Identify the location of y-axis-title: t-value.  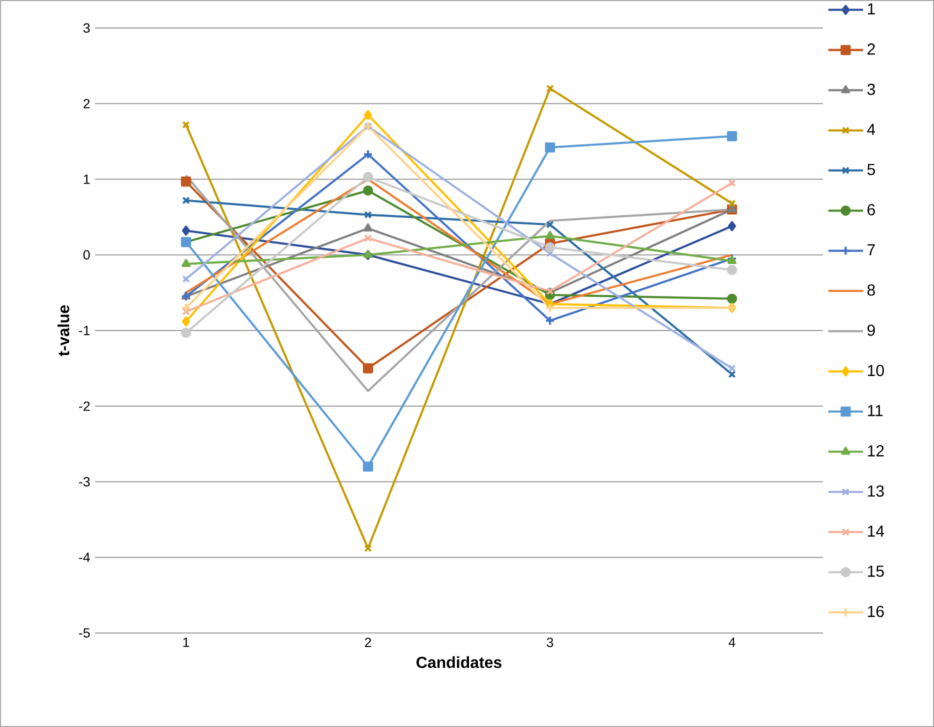
(64, 330).